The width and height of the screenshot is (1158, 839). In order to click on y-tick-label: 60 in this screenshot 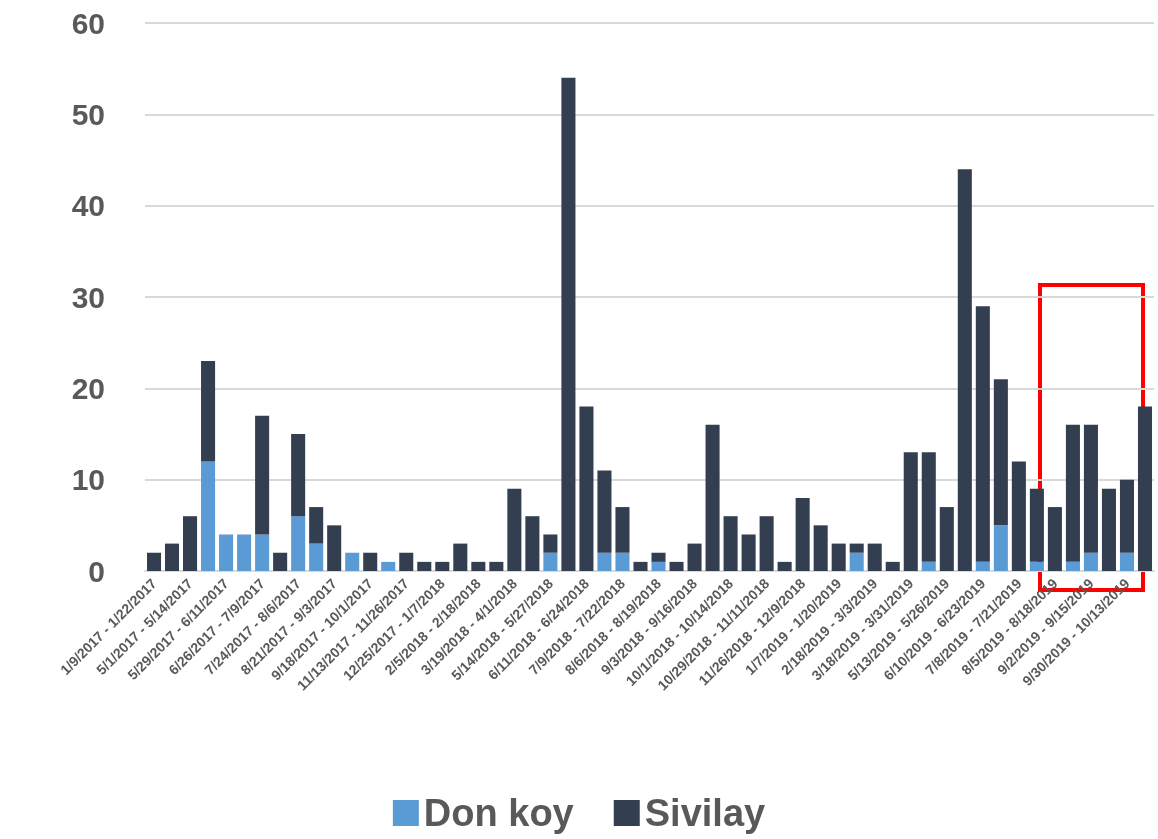, I will do `click(88, 23)`.